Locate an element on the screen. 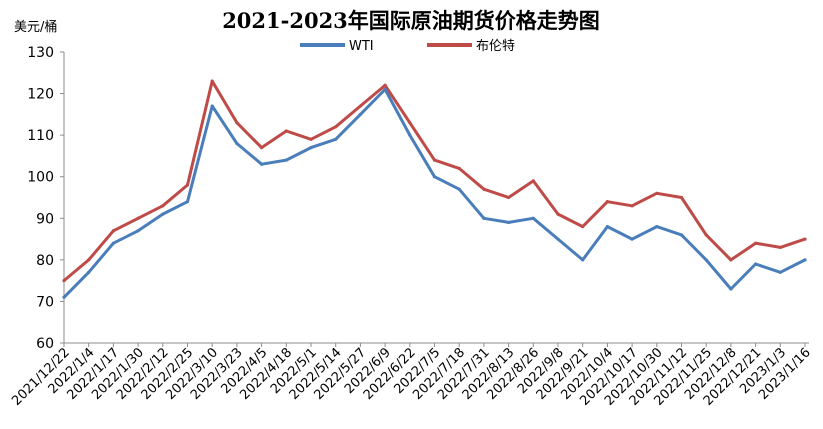 Image resolution: width=823 pixels, height=429 pixels. y-tick-label: 100 is located at coordinates (40, 178).